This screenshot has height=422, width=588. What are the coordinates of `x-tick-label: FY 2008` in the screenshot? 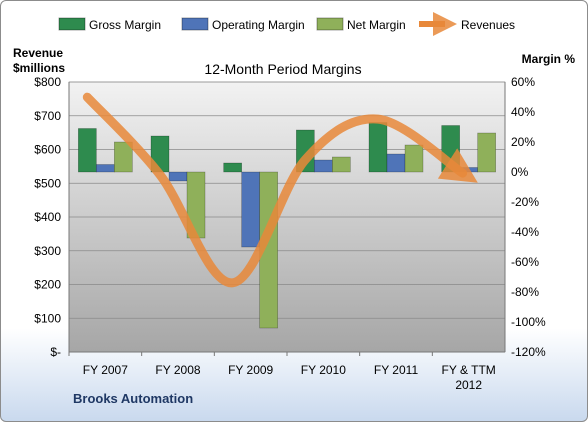 It's located at (177, 370).